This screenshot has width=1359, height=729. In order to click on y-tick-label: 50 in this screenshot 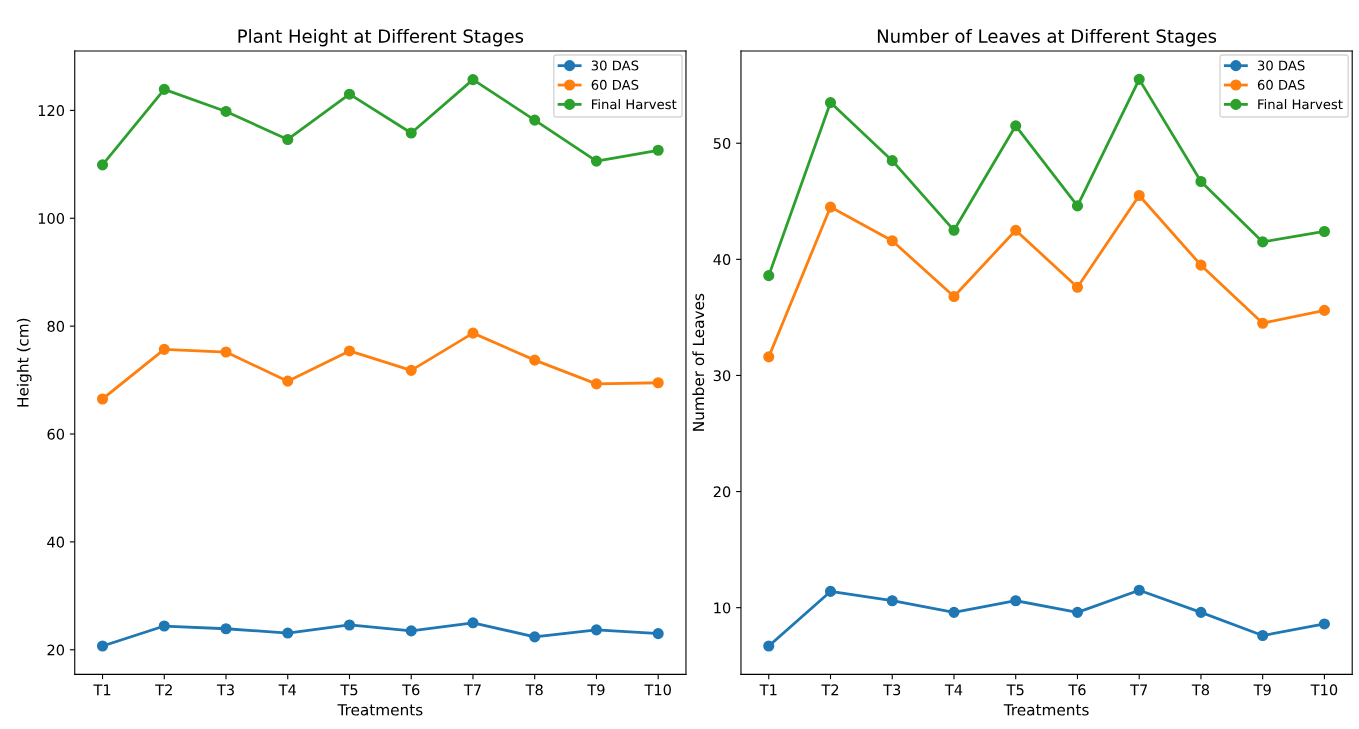, I will do `click(722, 143)`.